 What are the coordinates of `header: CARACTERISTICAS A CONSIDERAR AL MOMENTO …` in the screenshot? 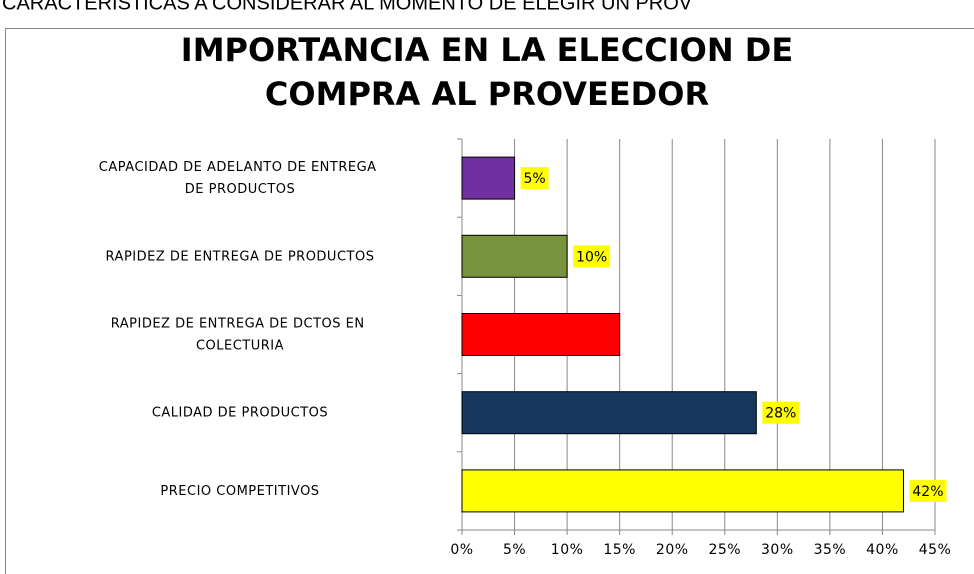 It's located at (347, 7).